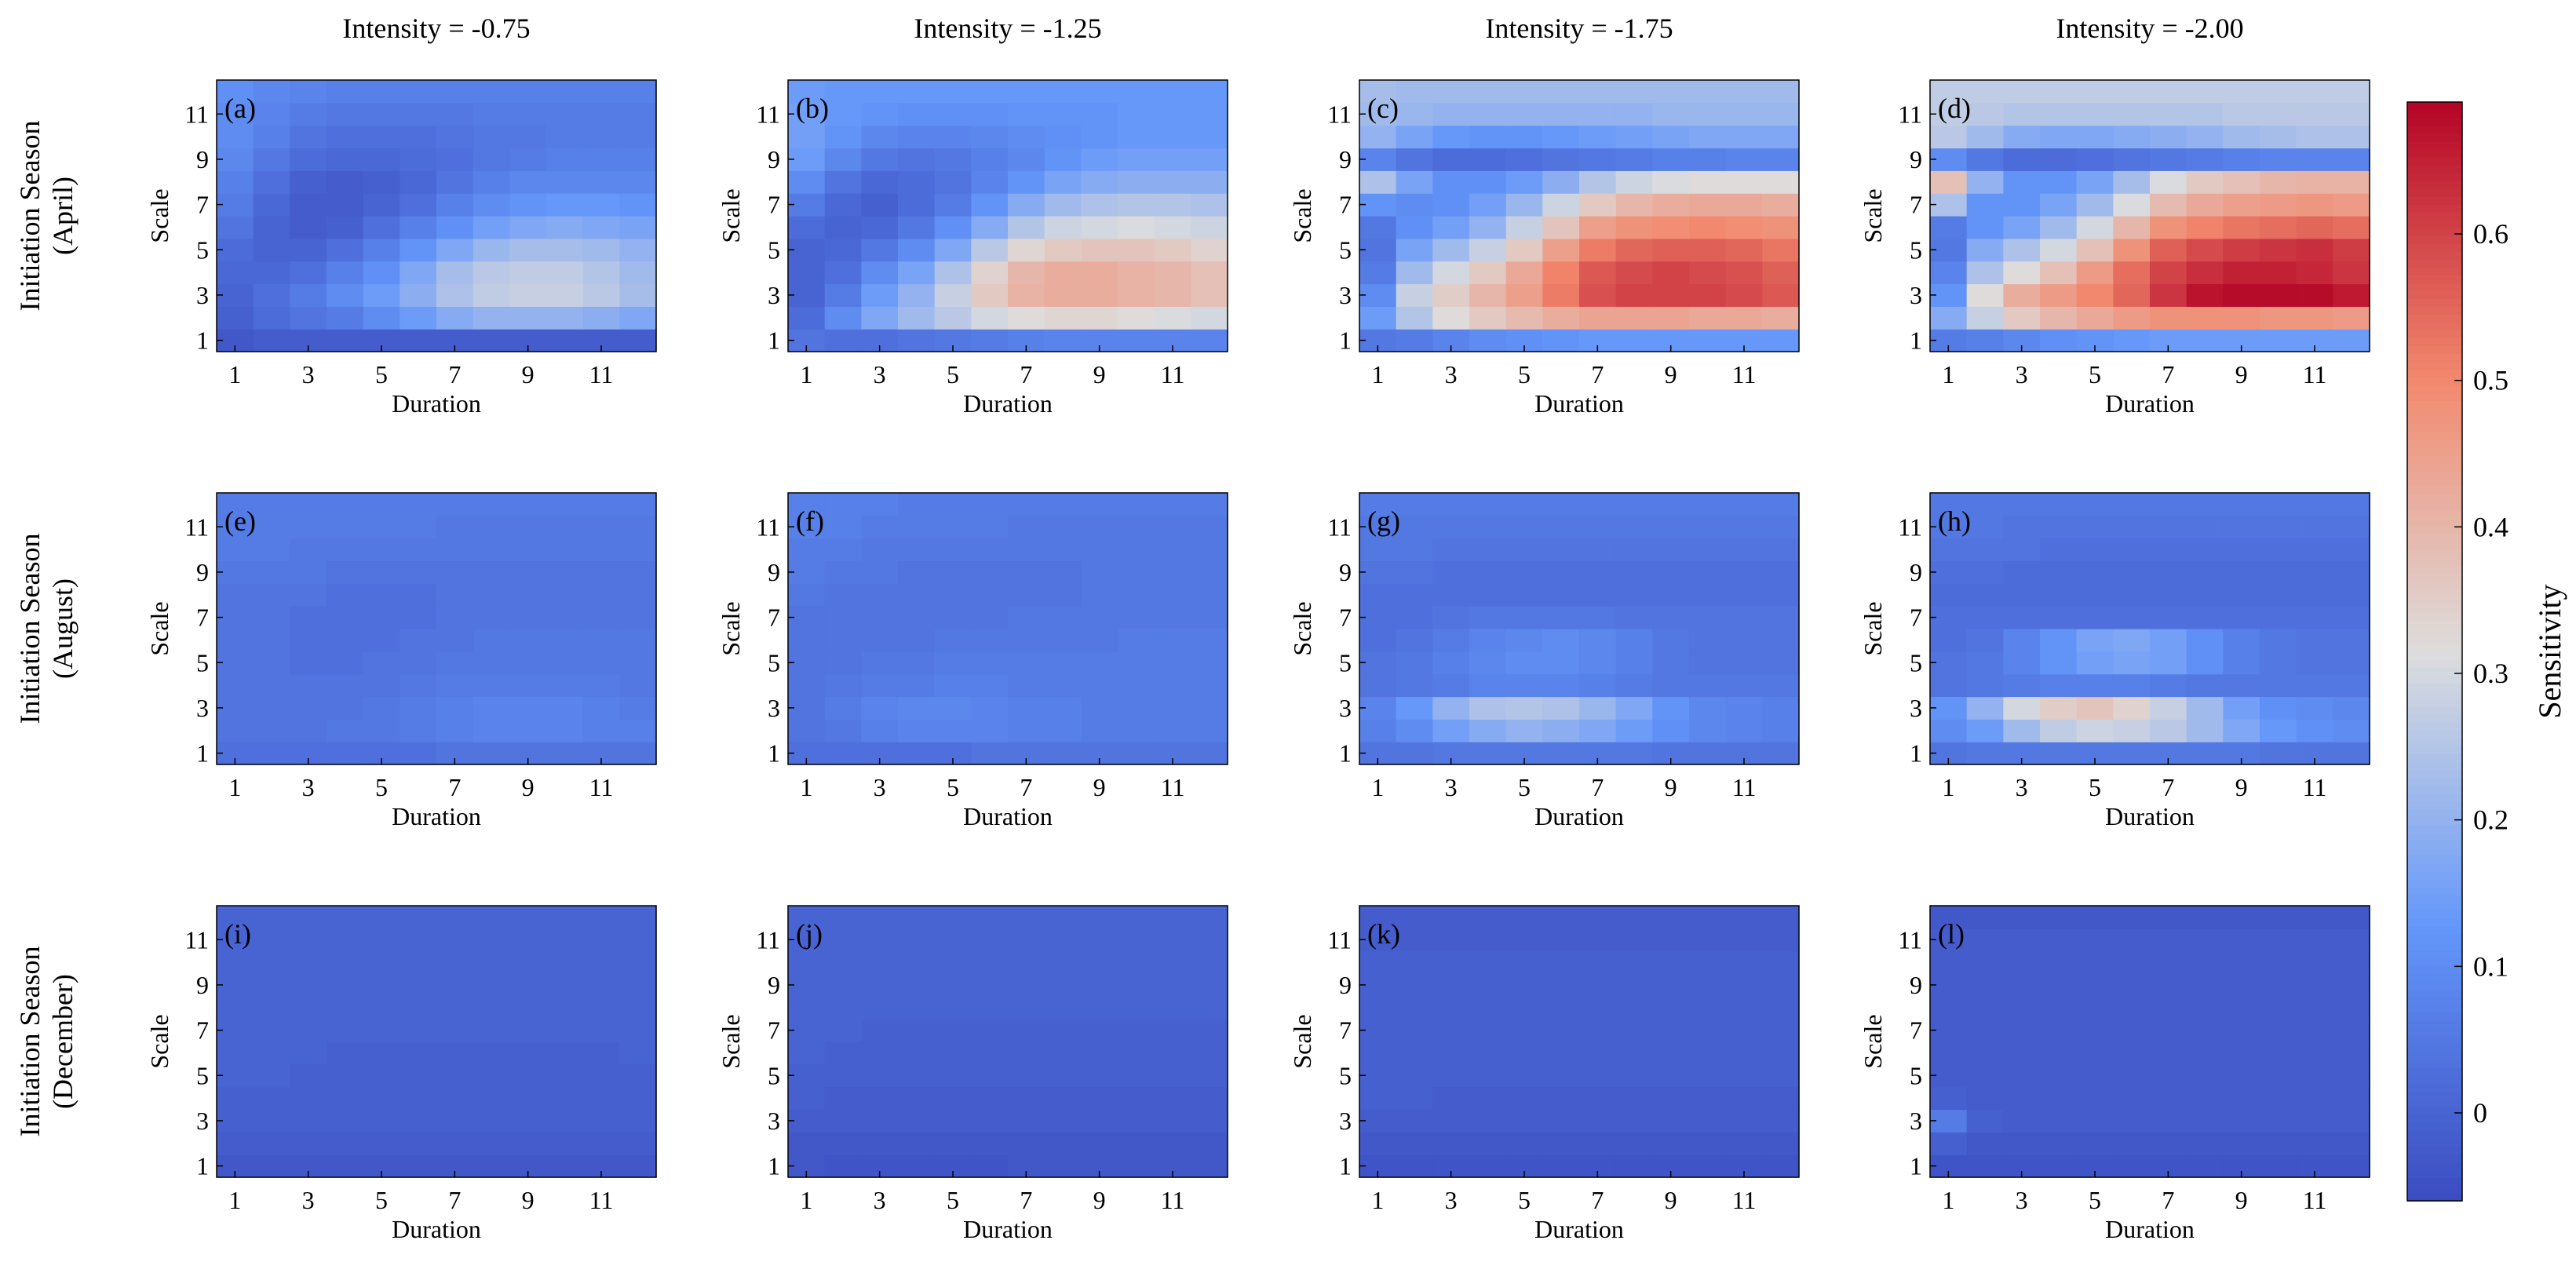  Describe the element at coordinates (1524, 374) in the screenshot. I see `x-tick-label: 5` at that location.